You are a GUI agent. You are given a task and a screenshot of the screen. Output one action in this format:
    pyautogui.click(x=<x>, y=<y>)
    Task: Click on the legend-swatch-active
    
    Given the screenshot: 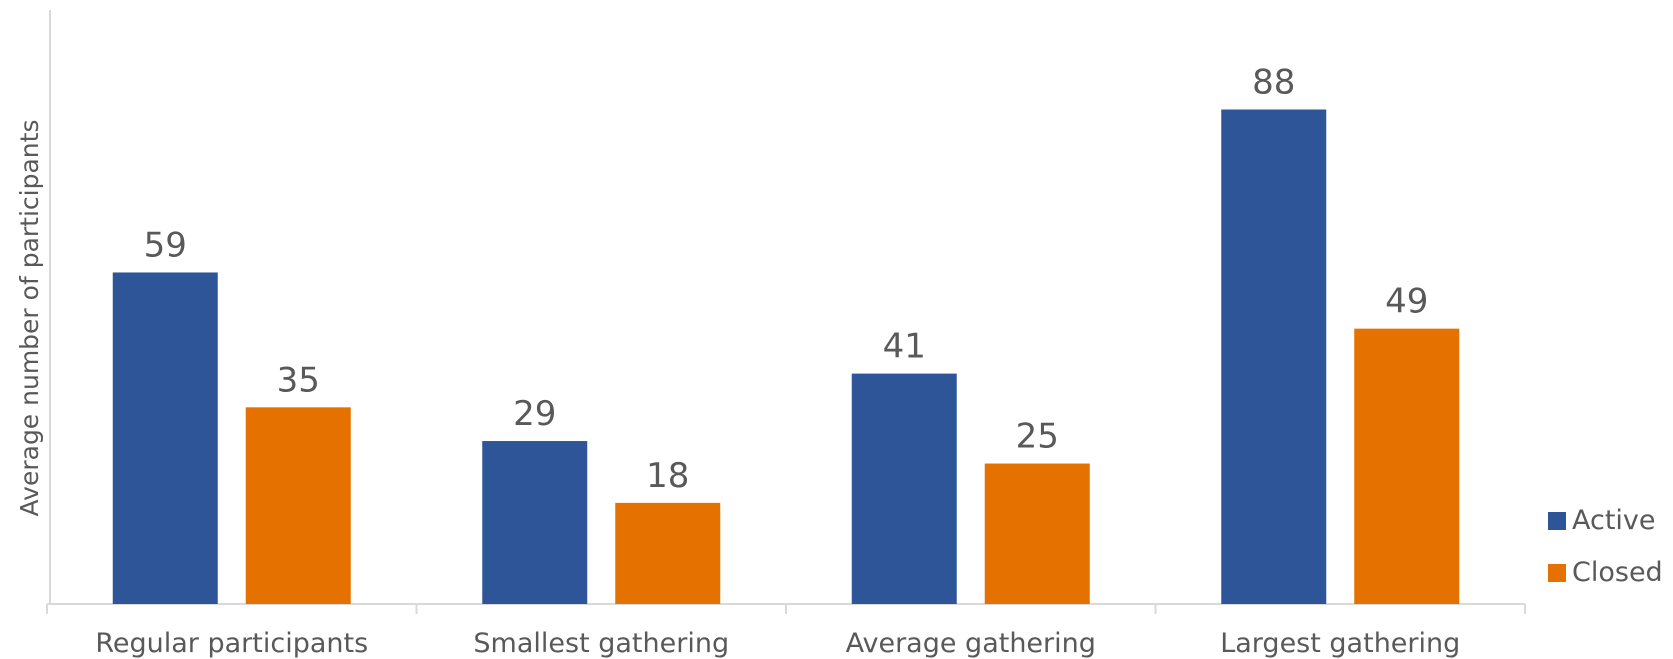 What is the action you would take?
    pyautogui.click(x=1557, y=521)
    